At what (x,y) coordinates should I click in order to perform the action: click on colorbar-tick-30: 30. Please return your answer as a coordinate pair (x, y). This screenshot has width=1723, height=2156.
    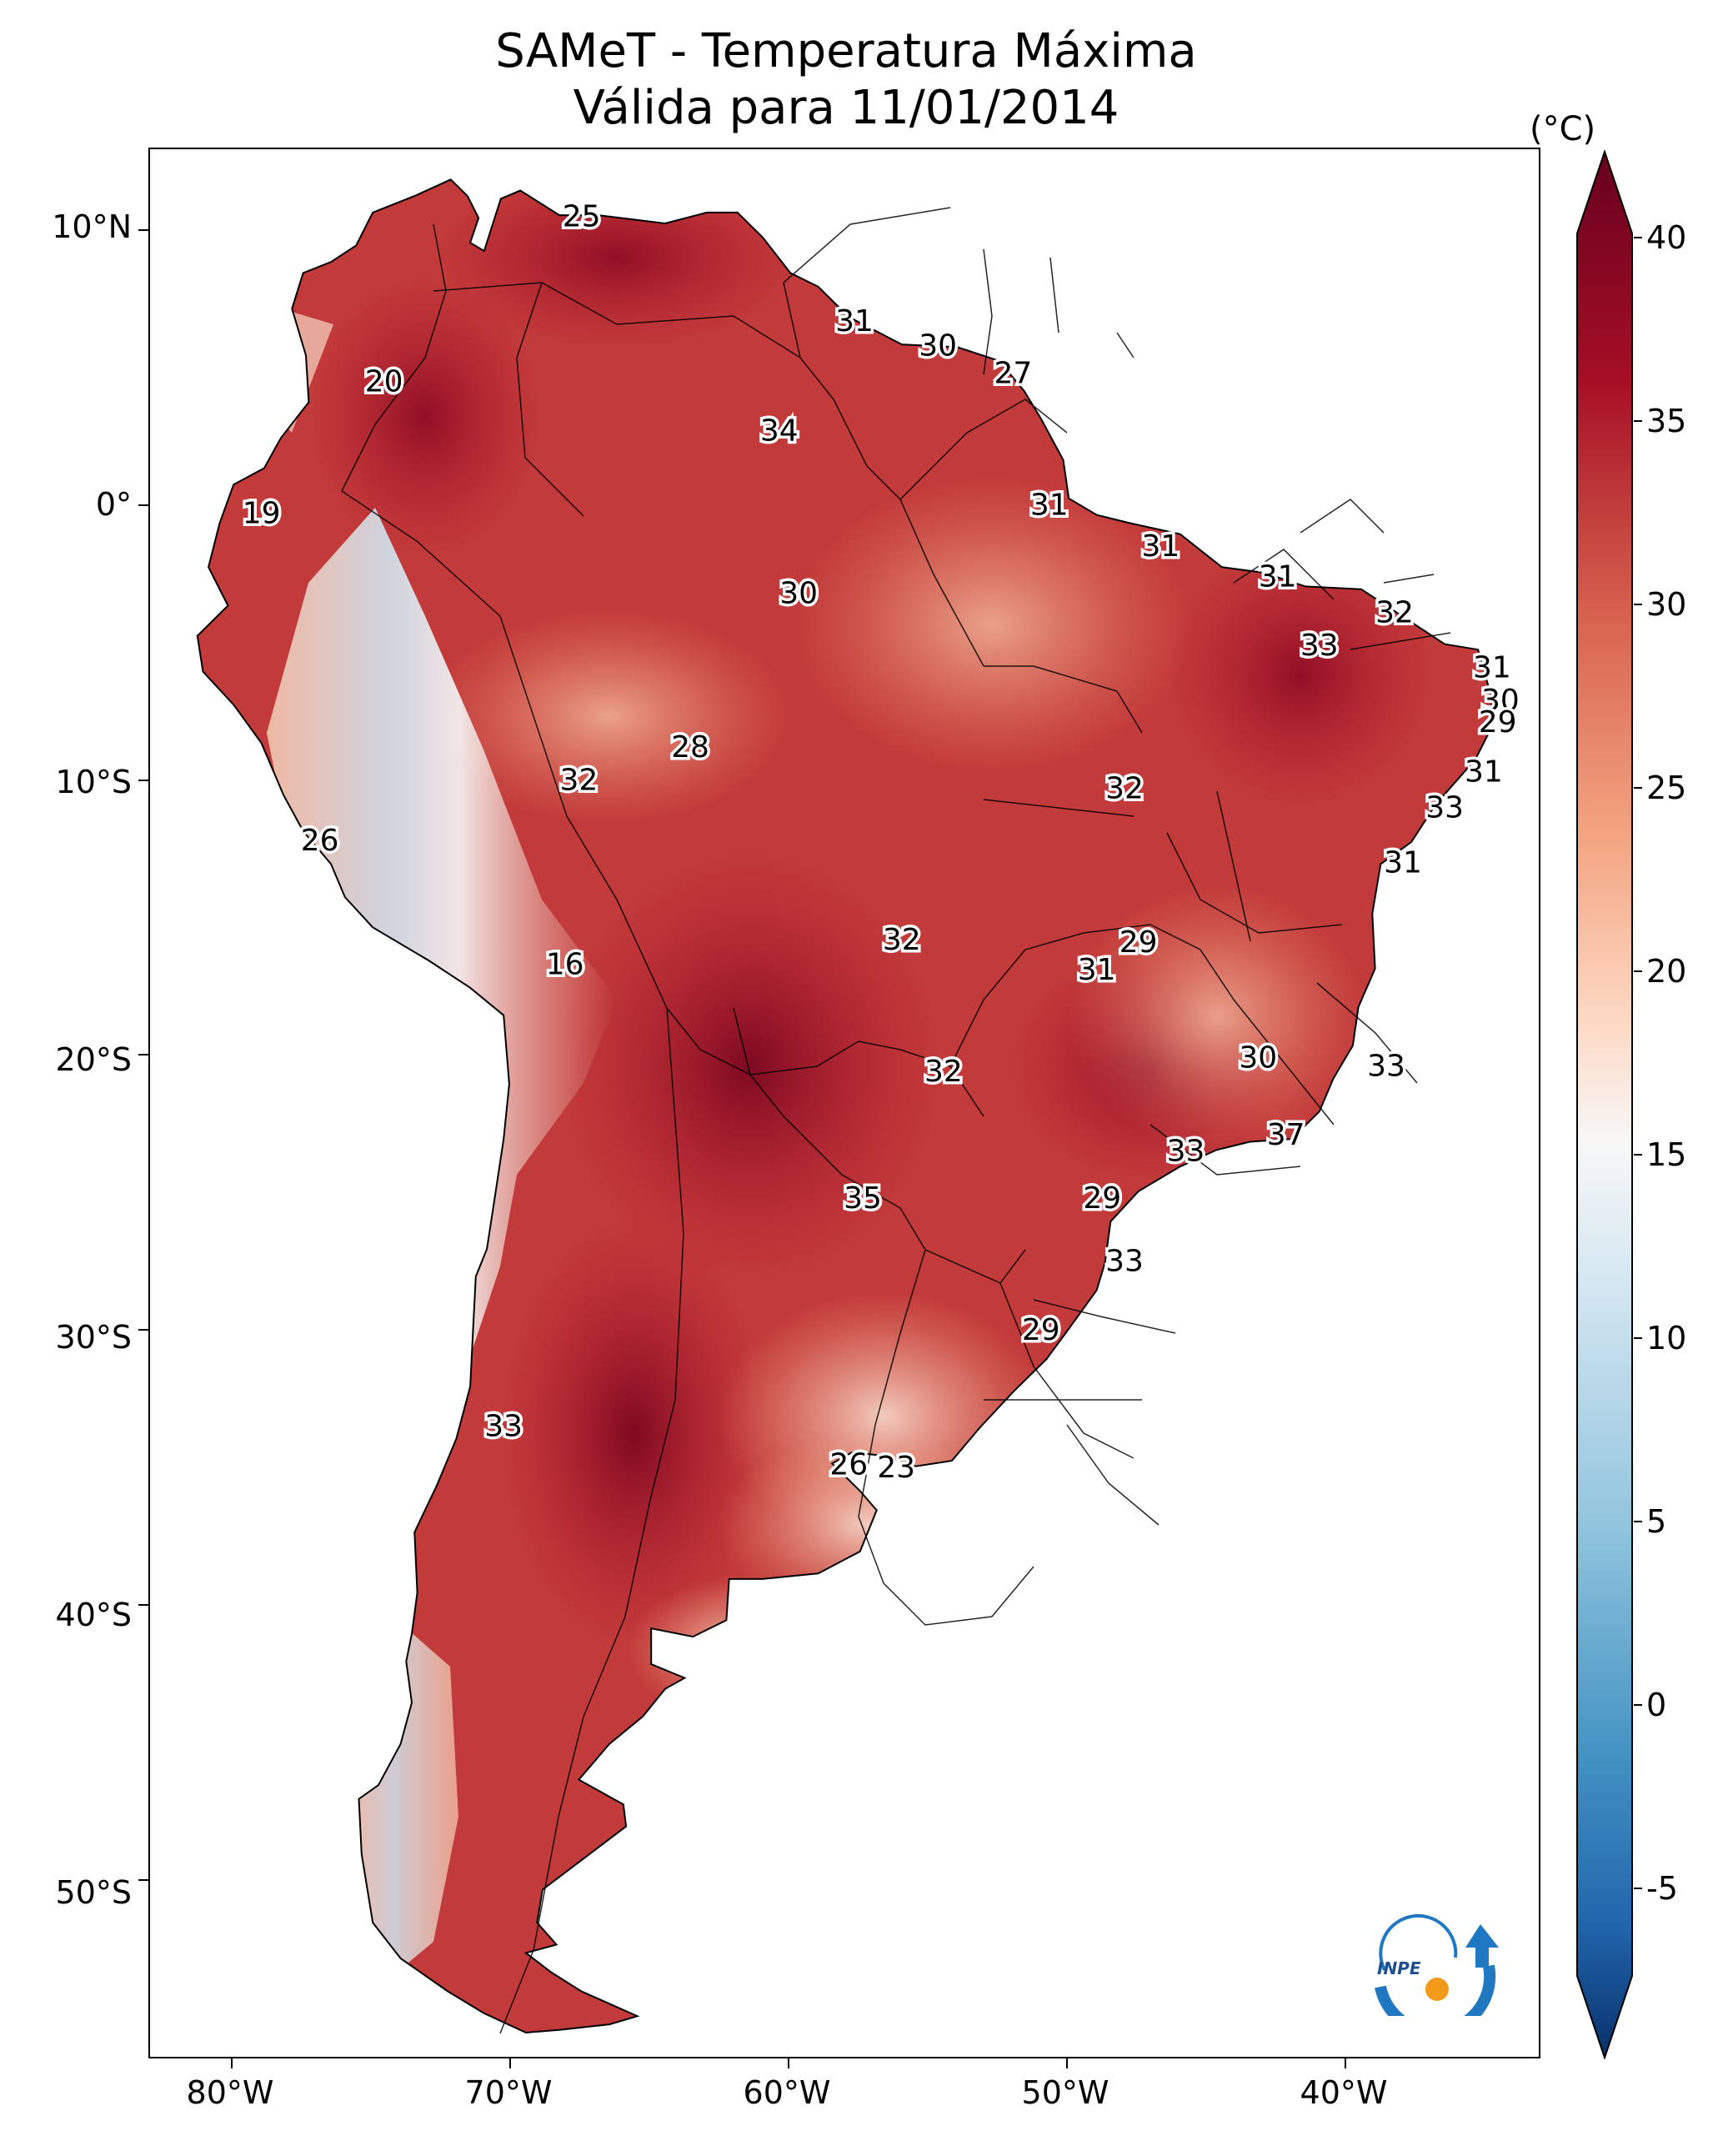
    Looking at the image, I should click on (1666, 604).